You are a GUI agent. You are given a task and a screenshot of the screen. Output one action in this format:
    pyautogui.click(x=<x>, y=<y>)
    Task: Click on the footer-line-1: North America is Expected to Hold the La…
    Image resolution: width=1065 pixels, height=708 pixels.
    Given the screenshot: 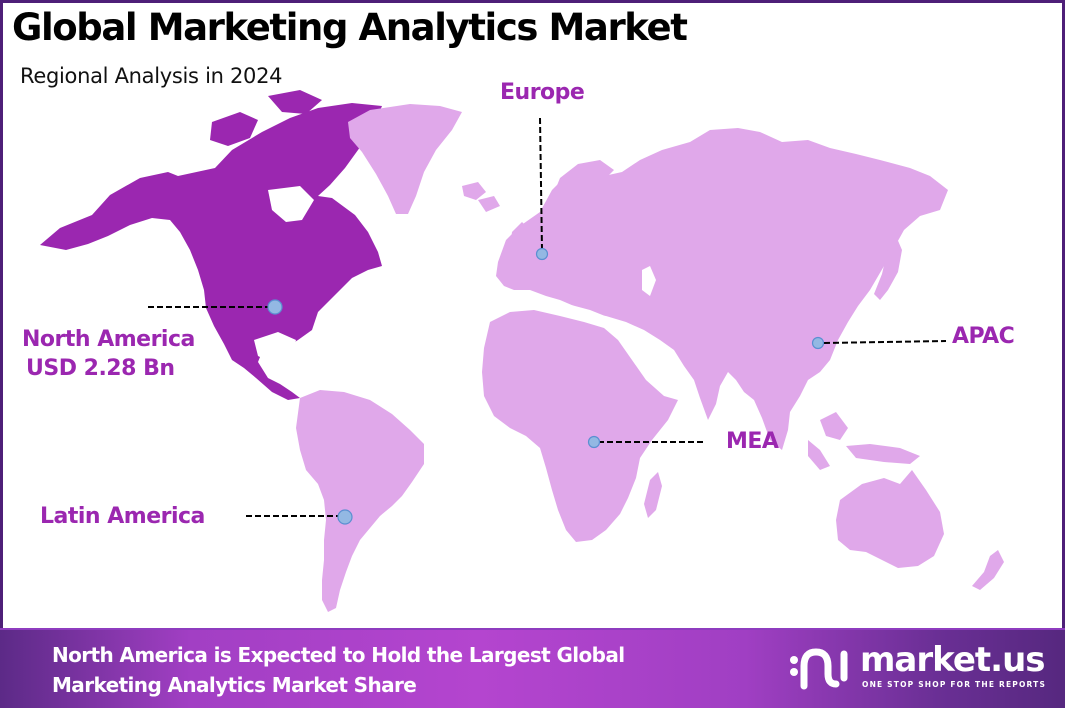 What is the action you would take?
    pyautogui.click(x=338, y=655)
    